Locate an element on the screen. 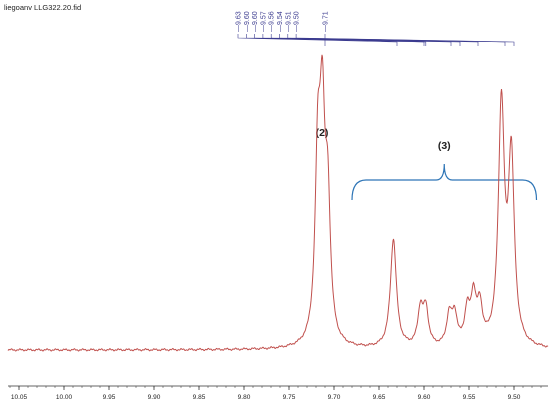 The width and height of the screenshot is (550, 405). annotation-label-2: (2) is located at coordinates (322, 133).